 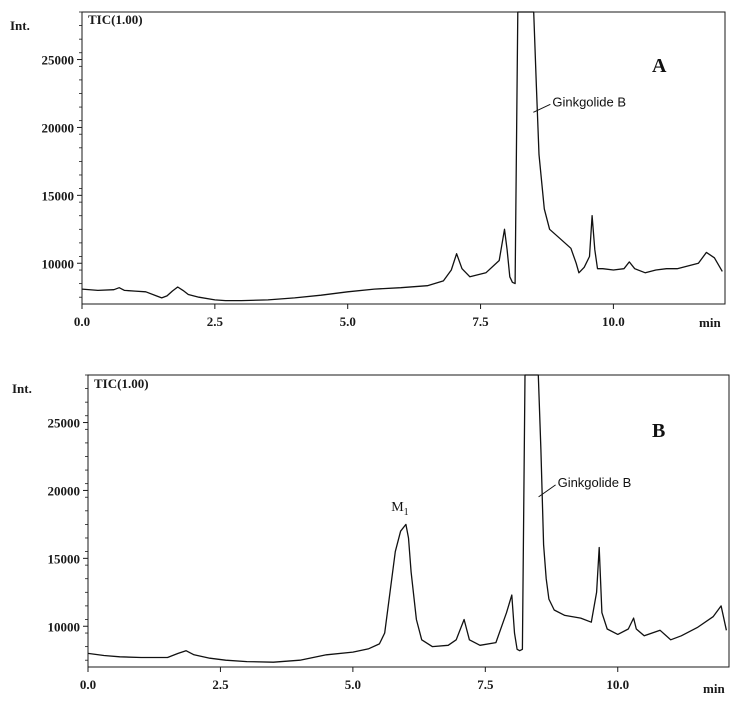 I want to click on annotation-m1-subscript: 1, so click(x=406, y=512).